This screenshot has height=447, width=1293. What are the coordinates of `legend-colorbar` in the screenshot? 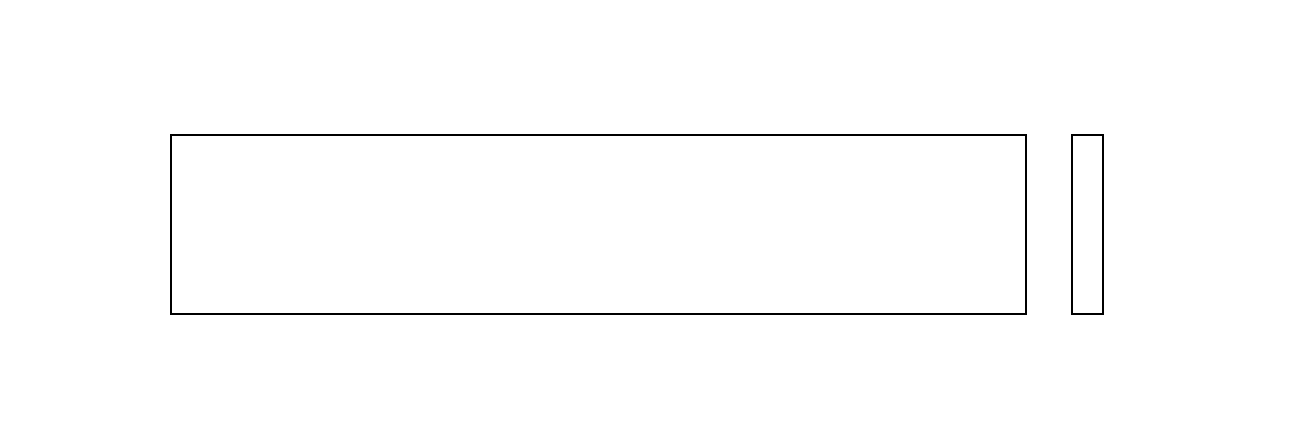 It's located at (1087, 224).